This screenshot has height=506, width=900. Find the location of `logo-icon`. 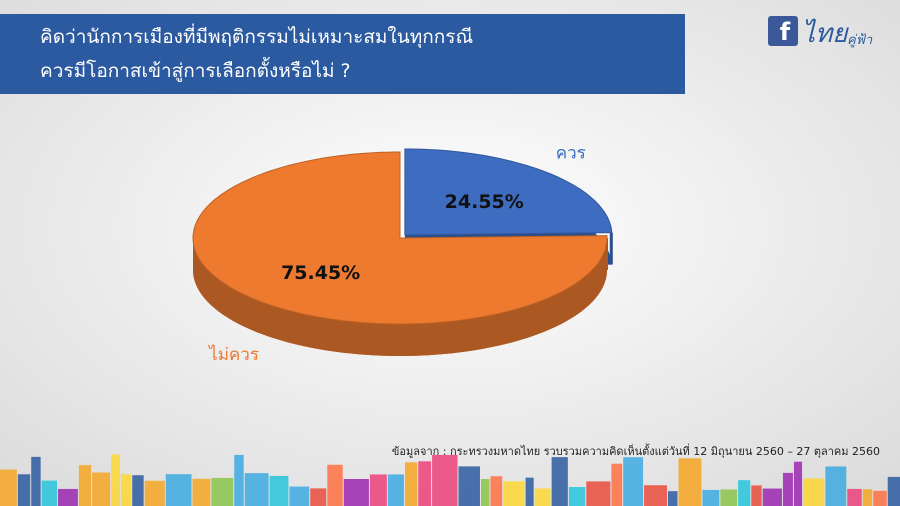

logo-icon is located at coordinates (783, 31).